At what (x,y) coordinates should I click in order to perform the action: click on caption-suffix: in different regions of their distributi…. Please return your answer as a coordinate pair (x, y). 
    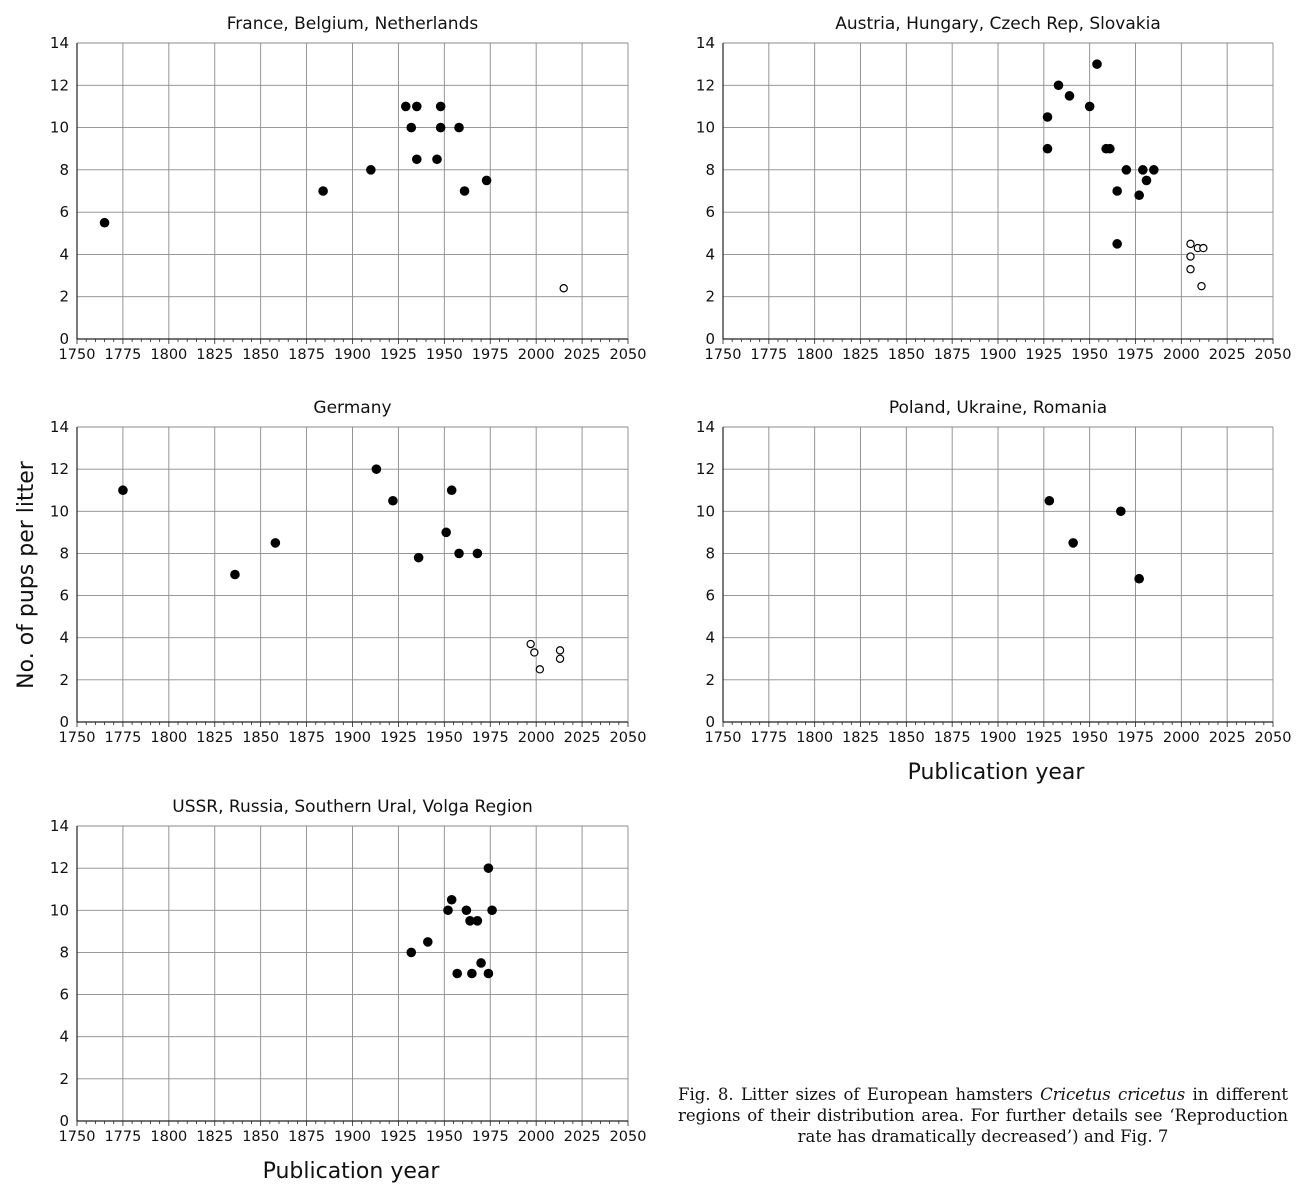
    Looking at the image, I should click on (983, 1115).